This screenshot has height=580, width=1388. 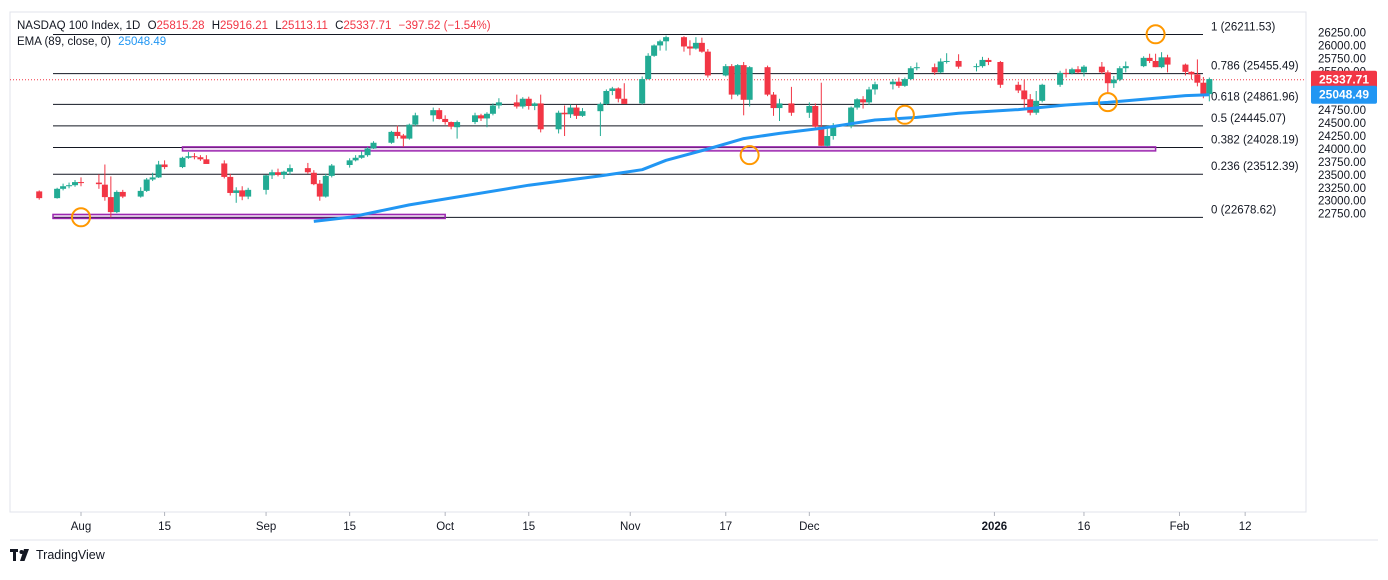 What do you see at coordinates (1342, 137) in the screenshot?
I see `y-axis-tick-label: 24250.00` at bounding box center [1342, 137].